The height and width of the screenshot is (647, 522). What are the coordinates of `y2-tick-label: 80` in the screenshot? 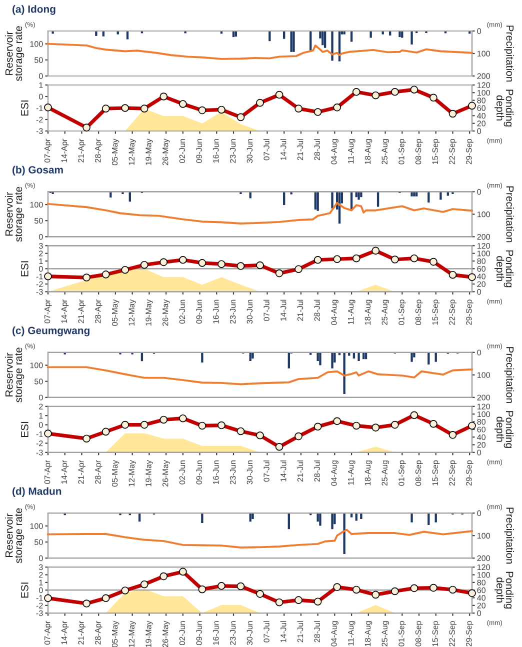 It's located at (481, 101).